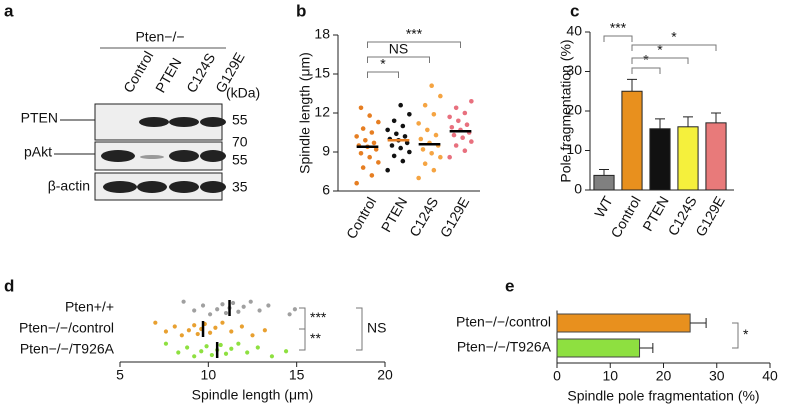 This screenshot has height=411, width=786. I want to click on kda-unit: (kDa), so click(243, 93).